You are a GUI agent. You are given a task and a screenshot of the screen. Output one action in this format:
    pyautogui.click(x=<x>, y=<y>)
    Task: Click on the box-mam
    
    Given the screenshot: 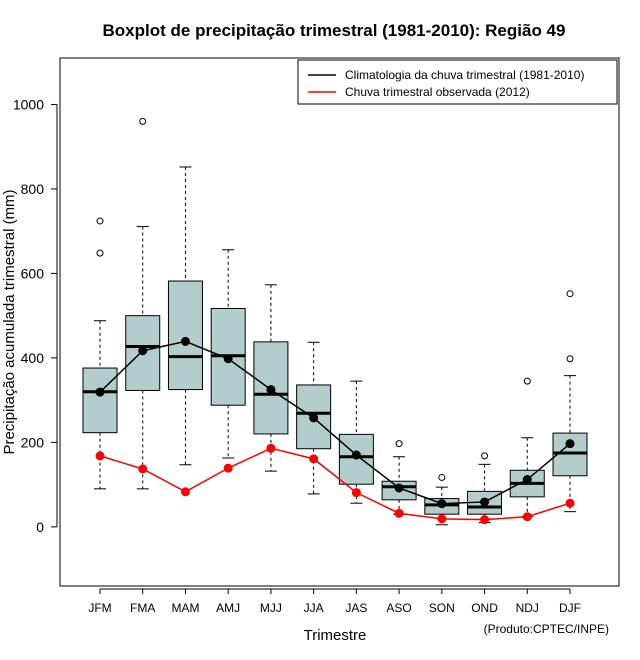 What is the action you would take?
    pyautogui.click(x=185, y=316)
    